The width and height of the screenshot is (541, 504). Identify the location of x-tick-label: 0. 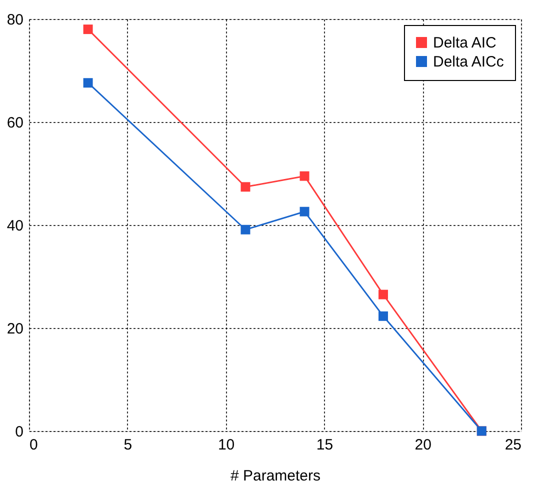
(34, 445).